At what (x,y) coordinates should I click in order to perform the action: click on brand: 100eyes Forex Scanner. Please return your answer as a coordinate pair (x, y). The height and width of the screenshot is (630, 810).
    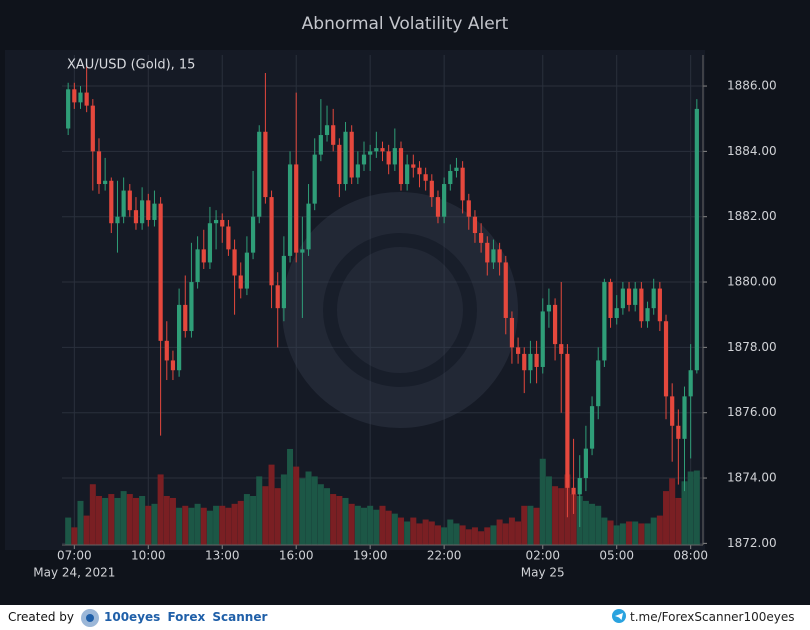
    Looking at the image, I should click on (186, 617).